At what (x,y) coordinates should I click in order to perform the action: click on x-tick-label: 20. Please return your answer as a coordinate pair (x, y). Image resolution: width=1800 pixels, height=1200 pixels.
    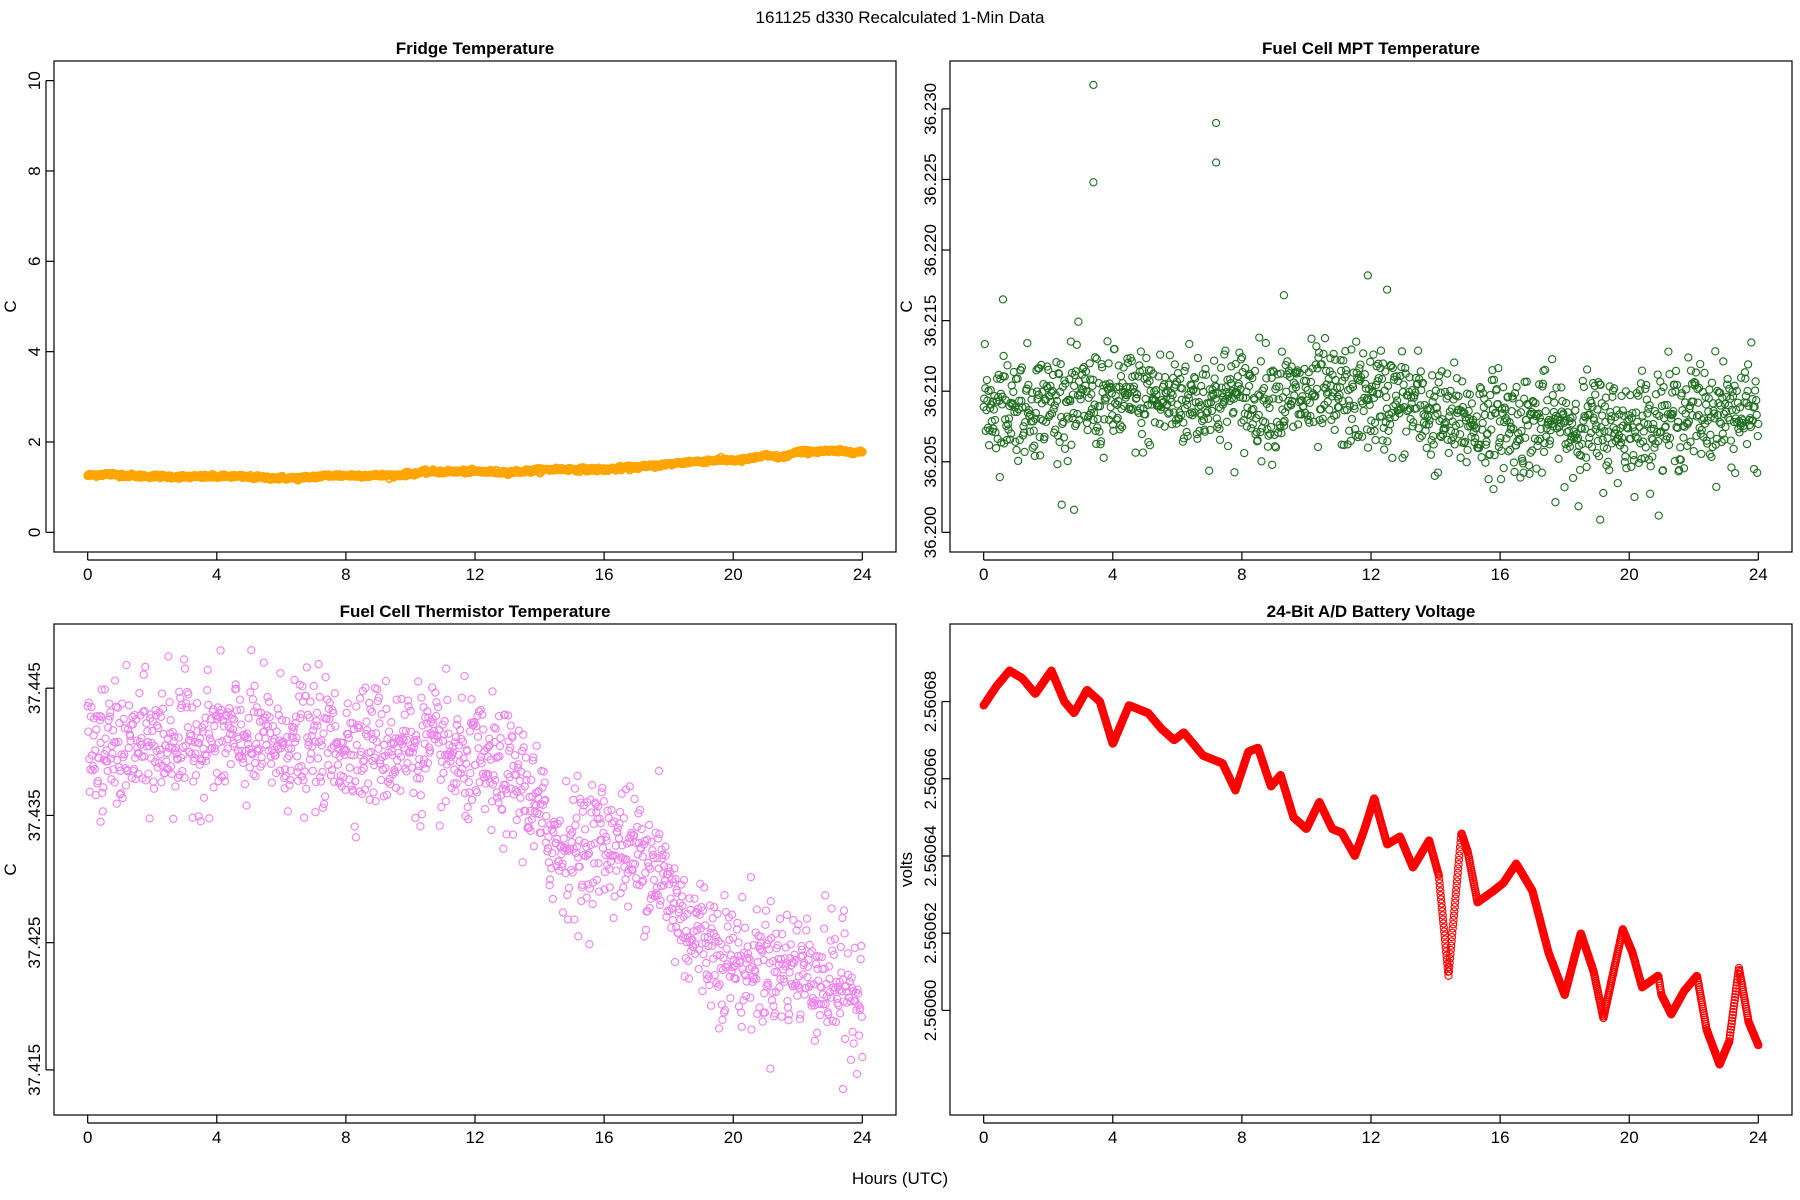
    Looking at the image, I should click on (733, 574).